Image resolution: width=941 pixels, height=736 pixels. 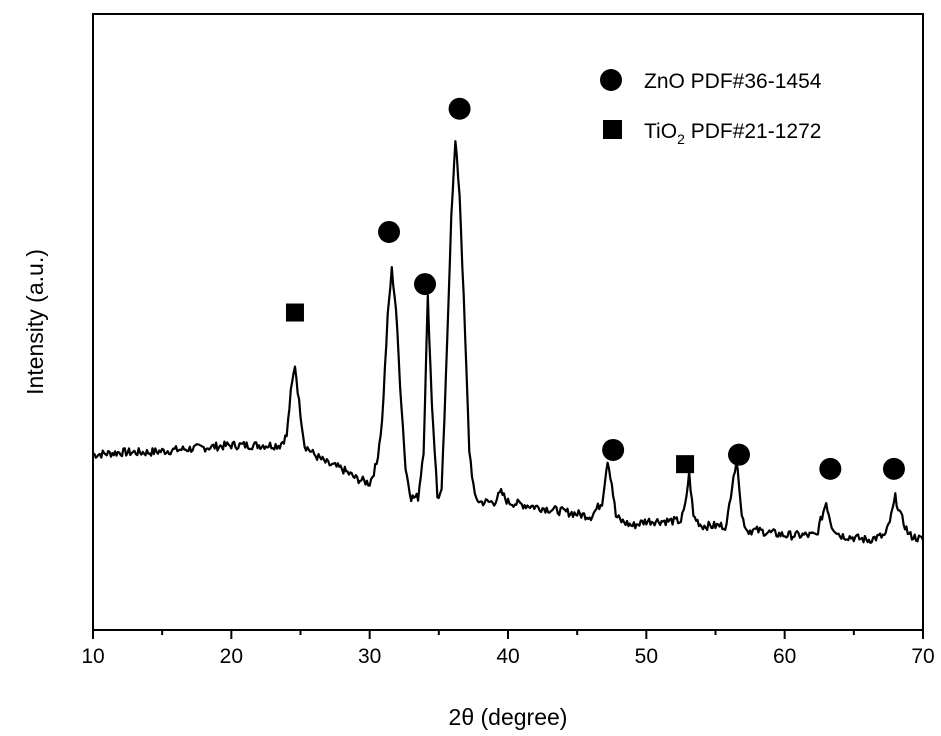 What do you see at coordinates (733, 81) in the screenshot?
I see `legend-label-zno: ZnO PDF#36-1454` at bounding box center [733, 81].